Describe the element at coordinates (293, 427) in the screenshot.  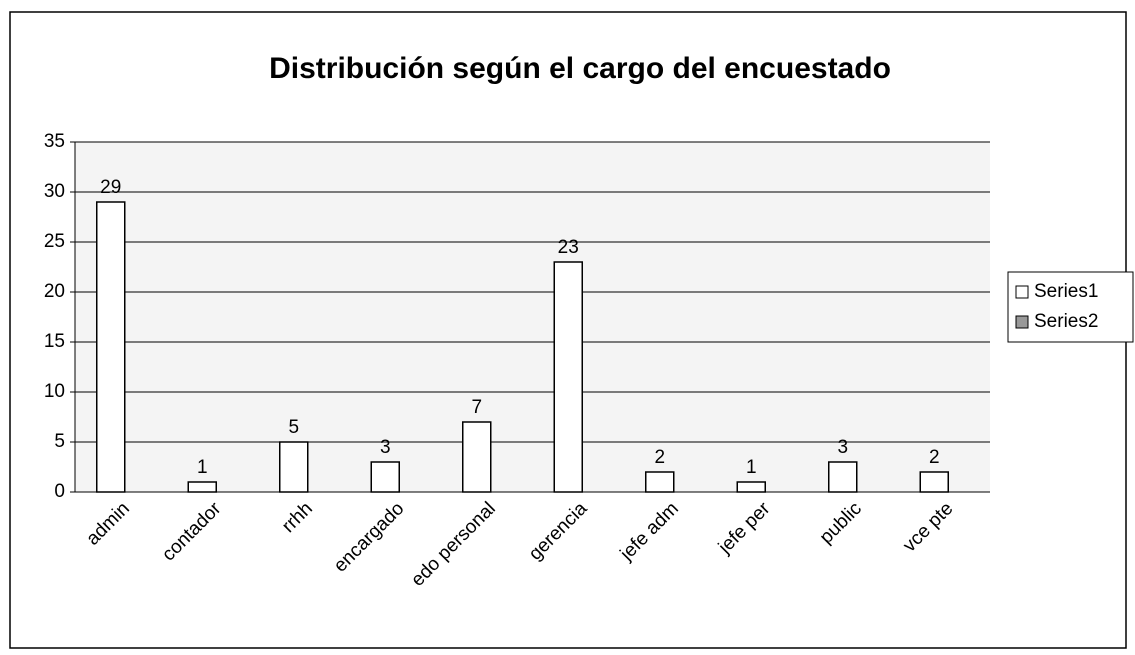
I see `data-label: 5` at that location.